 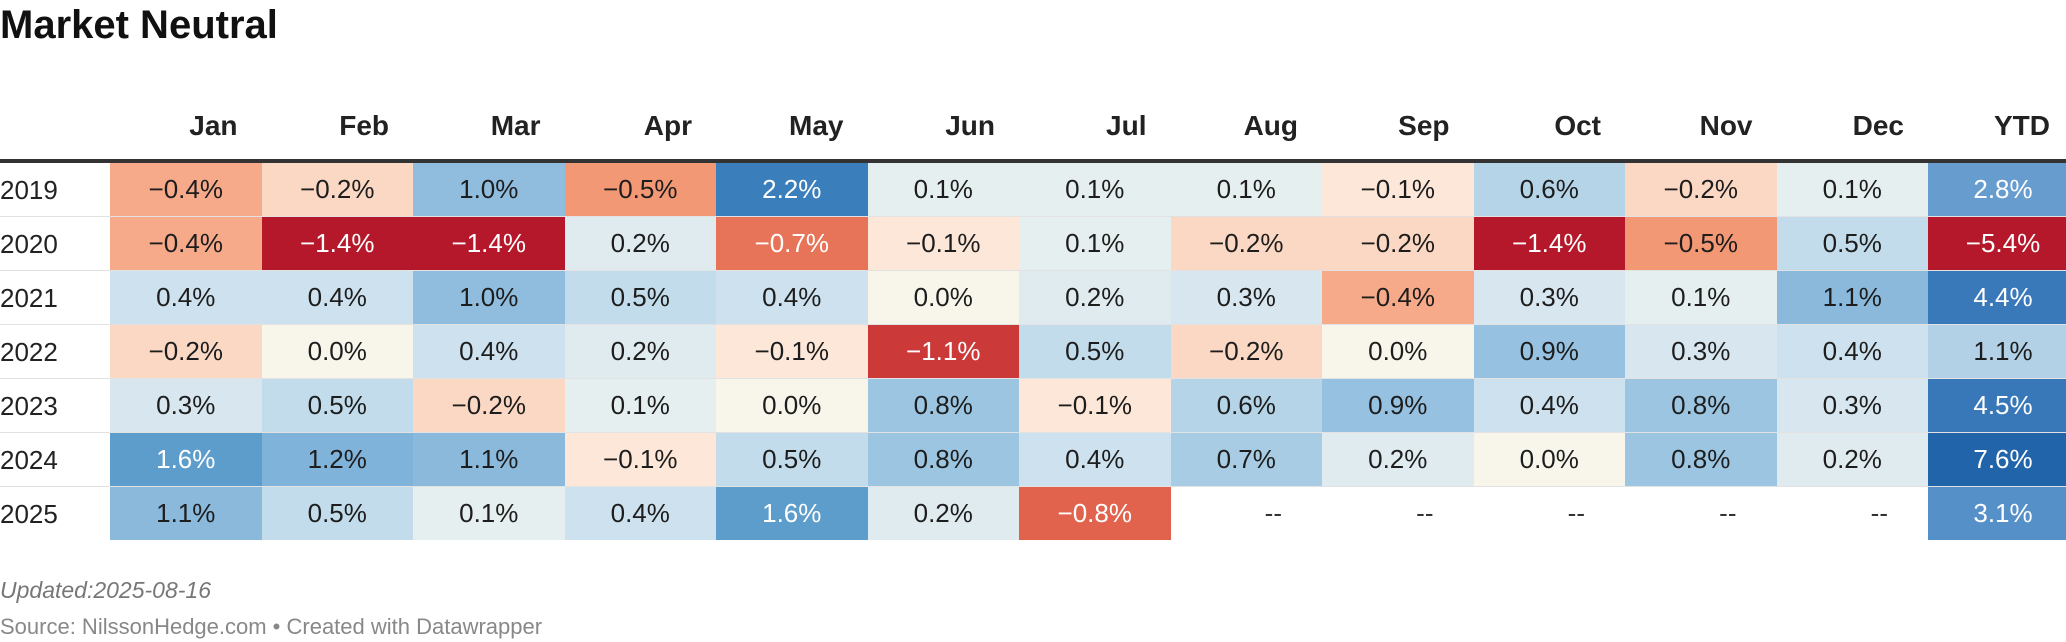 What do you see at coordinates (364, 125) in the screenshot?
I see `column-header-feb: Feb` at bounding box center [364, 125].